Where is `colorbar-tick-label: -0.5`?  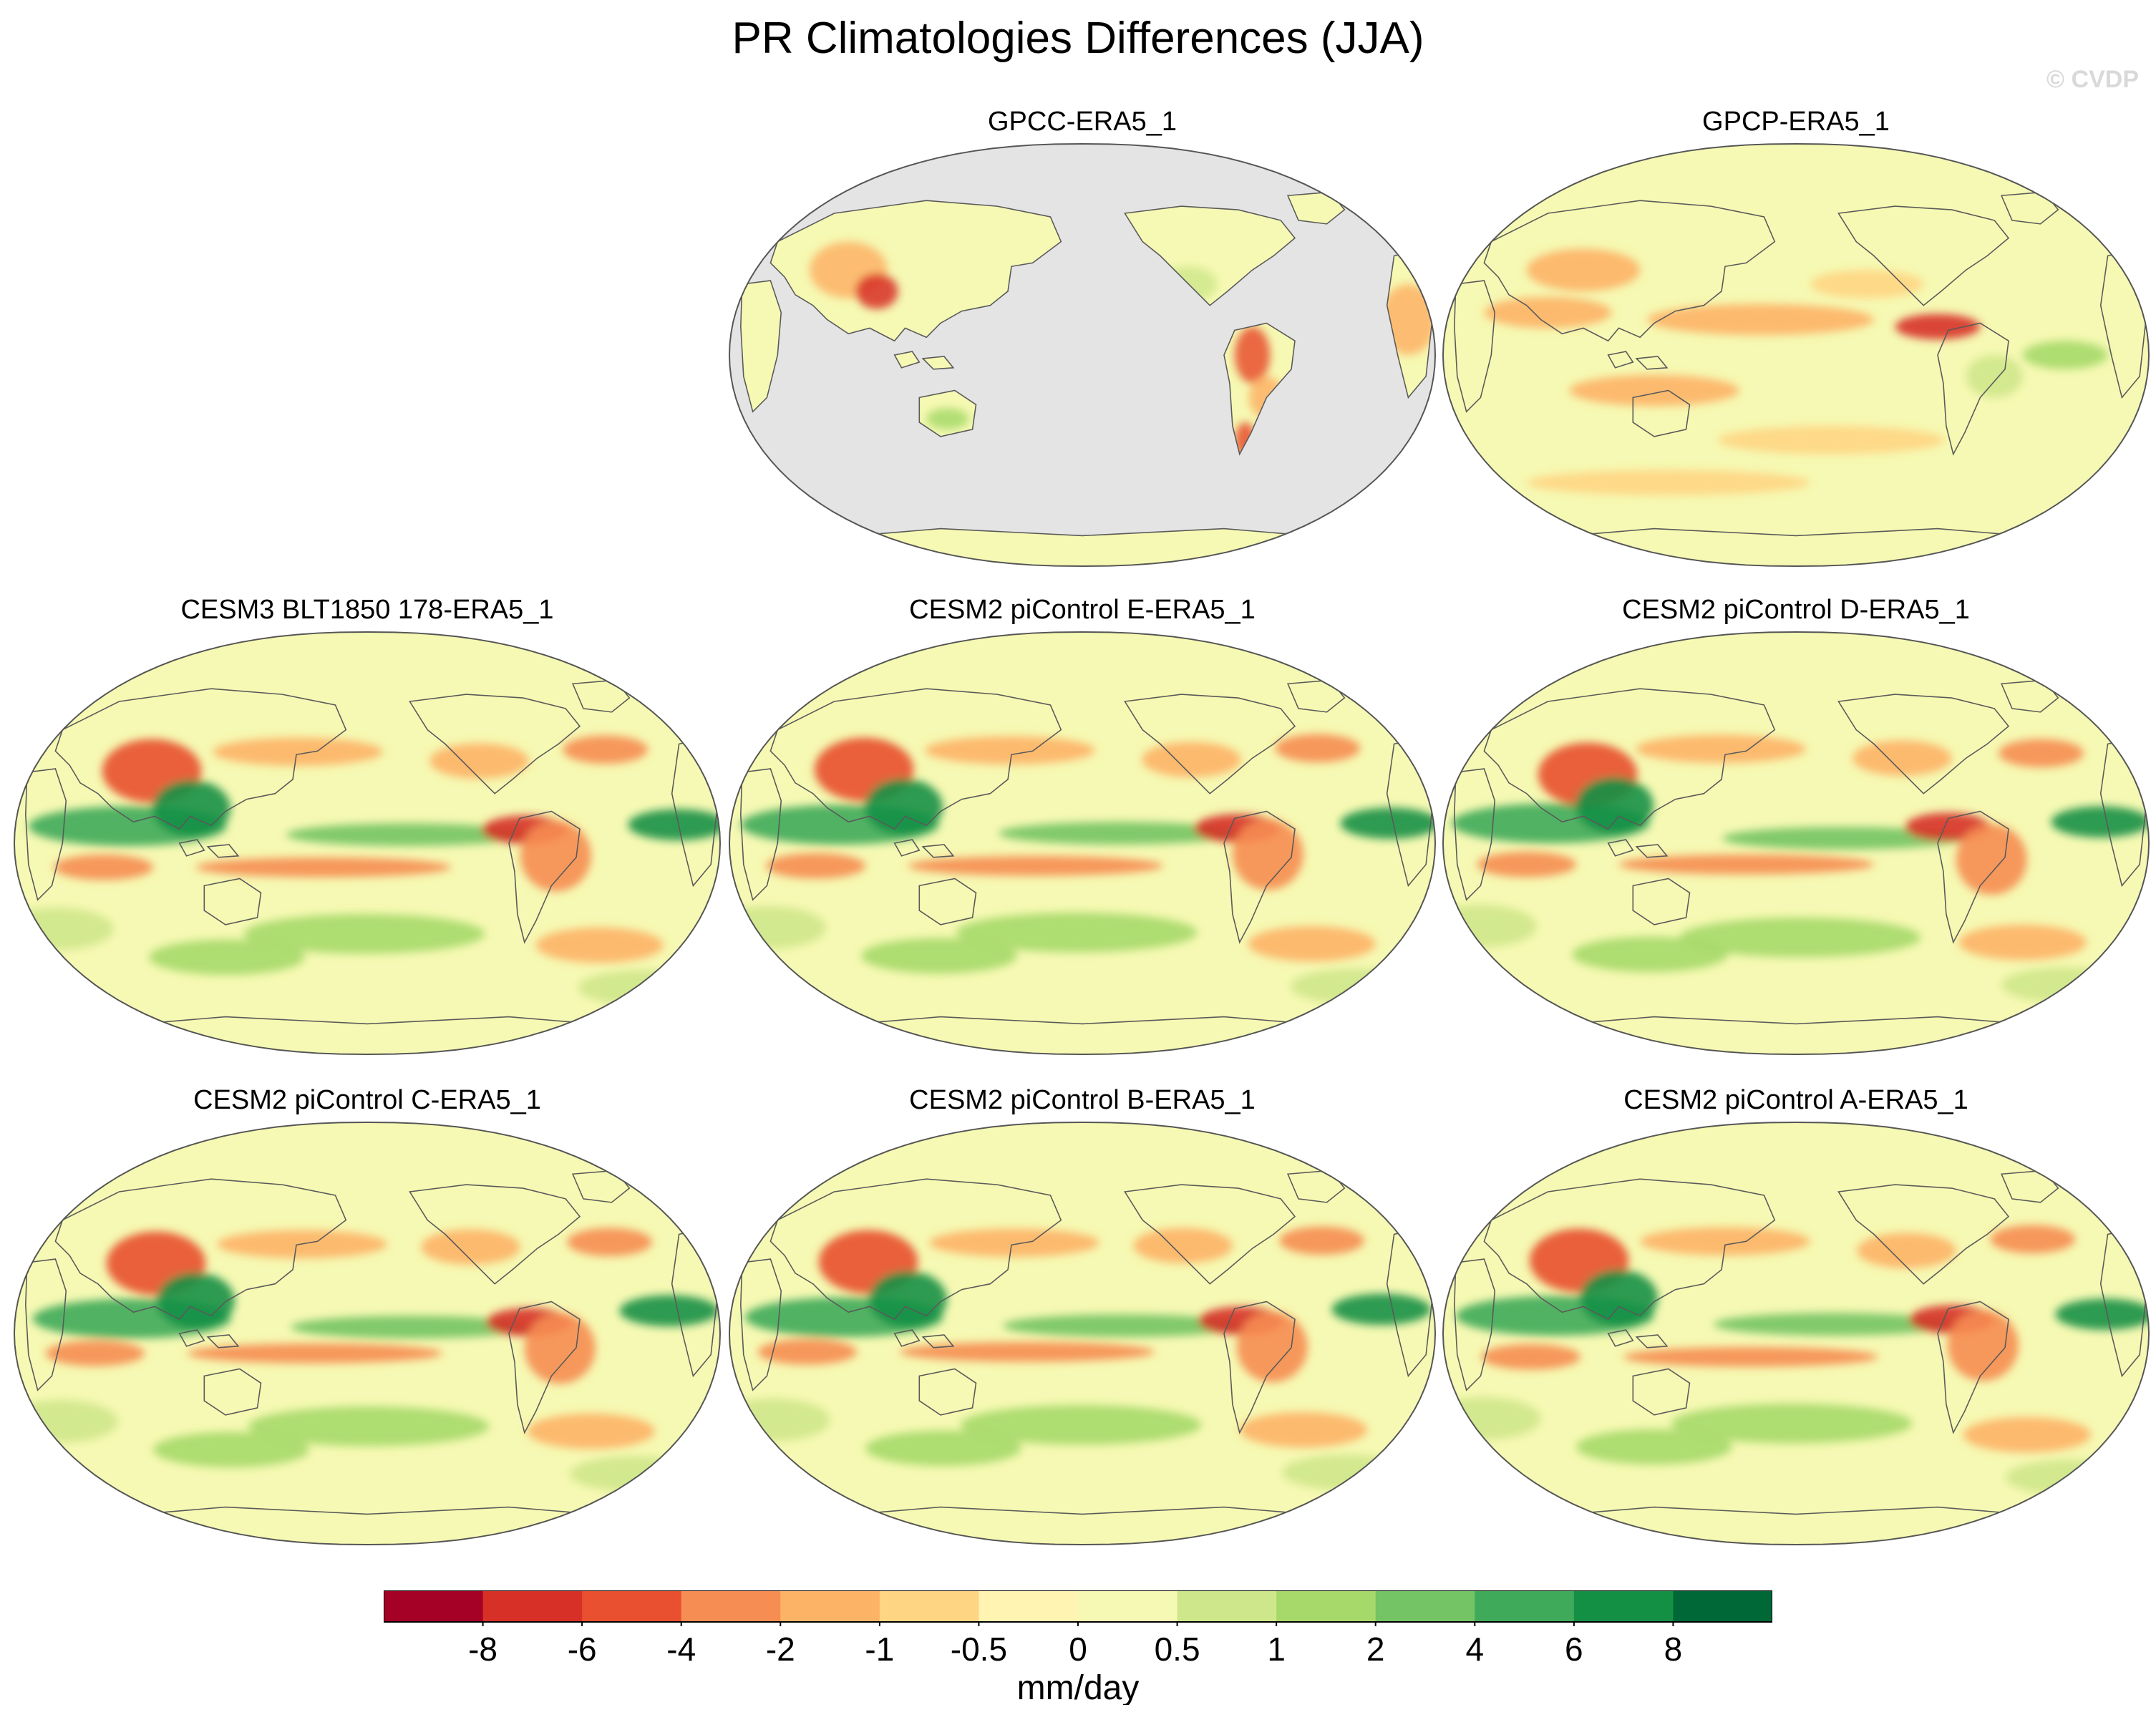 colorbar-tick-label: -0.5 is located at coordinates (979, 1649).